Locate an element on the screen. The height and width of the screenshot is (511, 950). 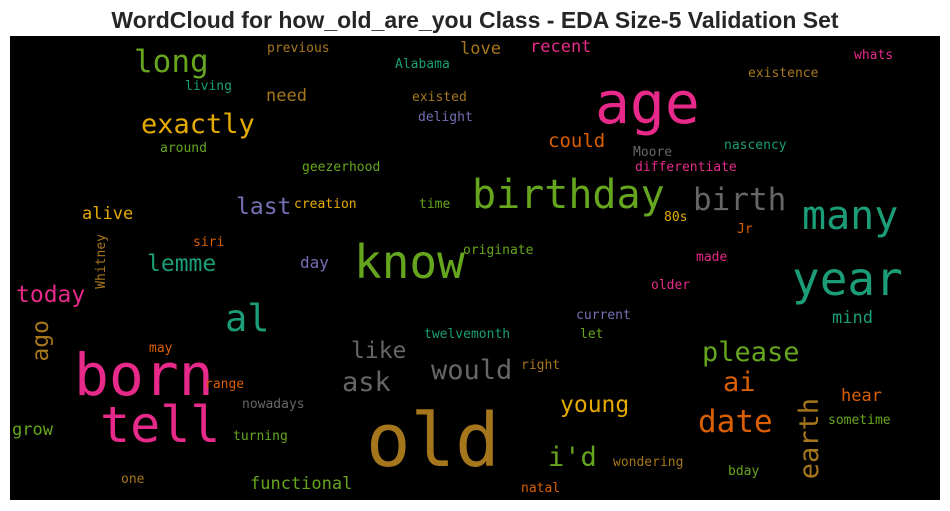
word-old: old is located at coordinates (433, 441).